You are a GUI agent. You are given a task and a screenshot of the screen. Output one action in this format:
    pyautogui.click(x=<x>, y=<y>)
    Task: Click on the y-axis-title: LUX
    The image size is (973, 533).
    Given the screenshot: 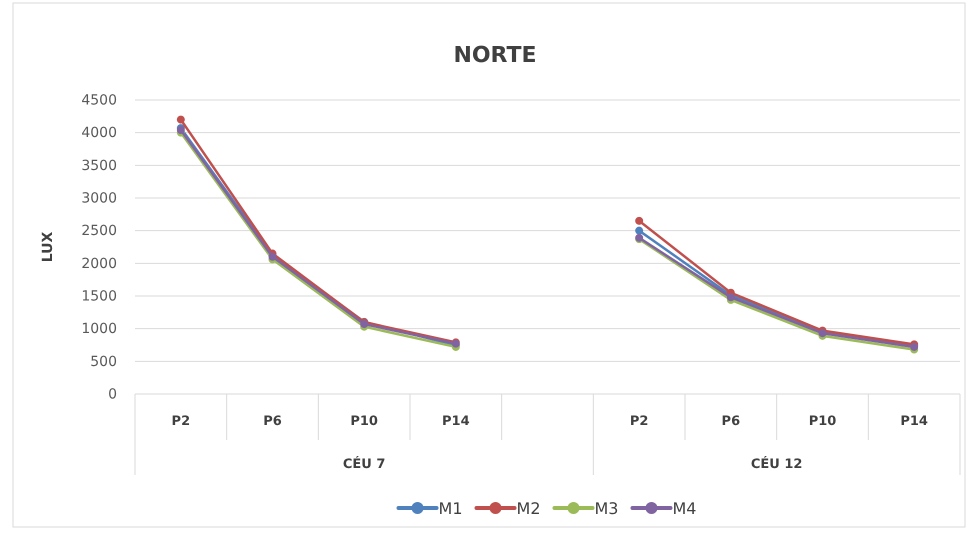 What is the action you would take?
    pyautogui.click(x=48, y=247)
    